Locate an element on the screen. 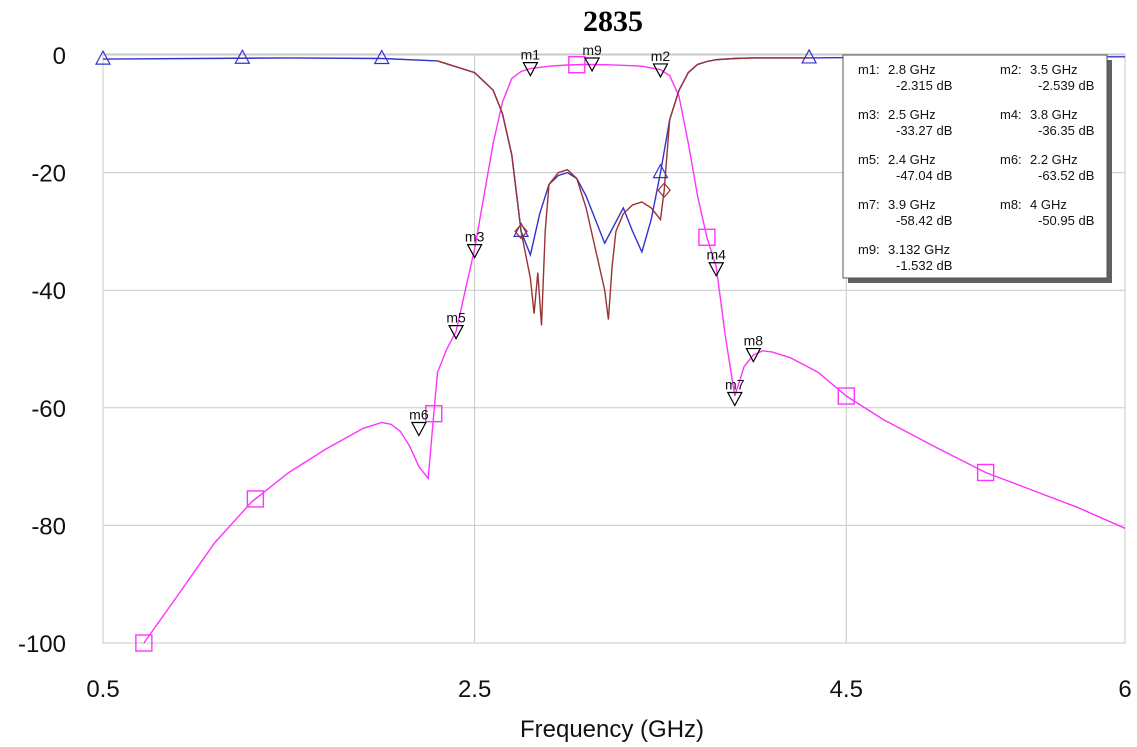 This screenshot has width=1137, height=747. marker-m4 is located at coordinates (716, 270).